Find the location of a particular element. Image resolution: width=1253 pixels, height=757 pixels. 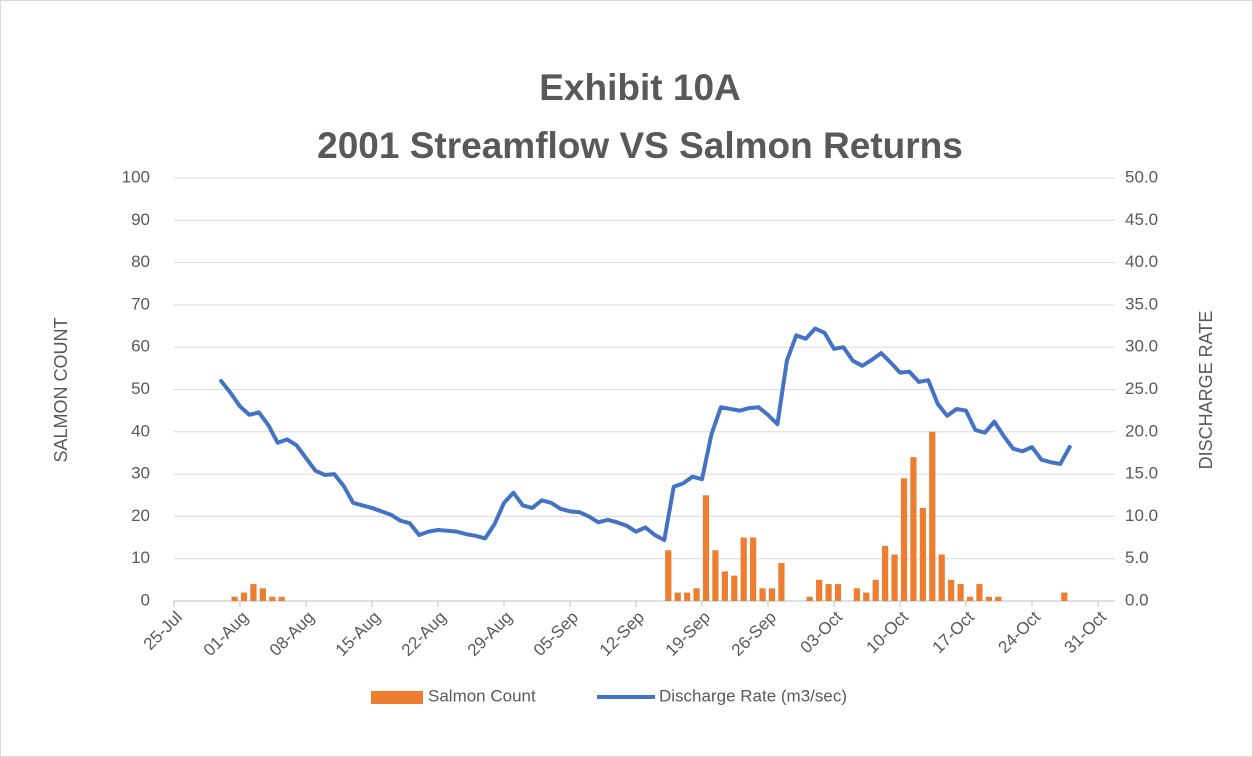

y-tick-label: 10 is located at coordinates (140, 557).